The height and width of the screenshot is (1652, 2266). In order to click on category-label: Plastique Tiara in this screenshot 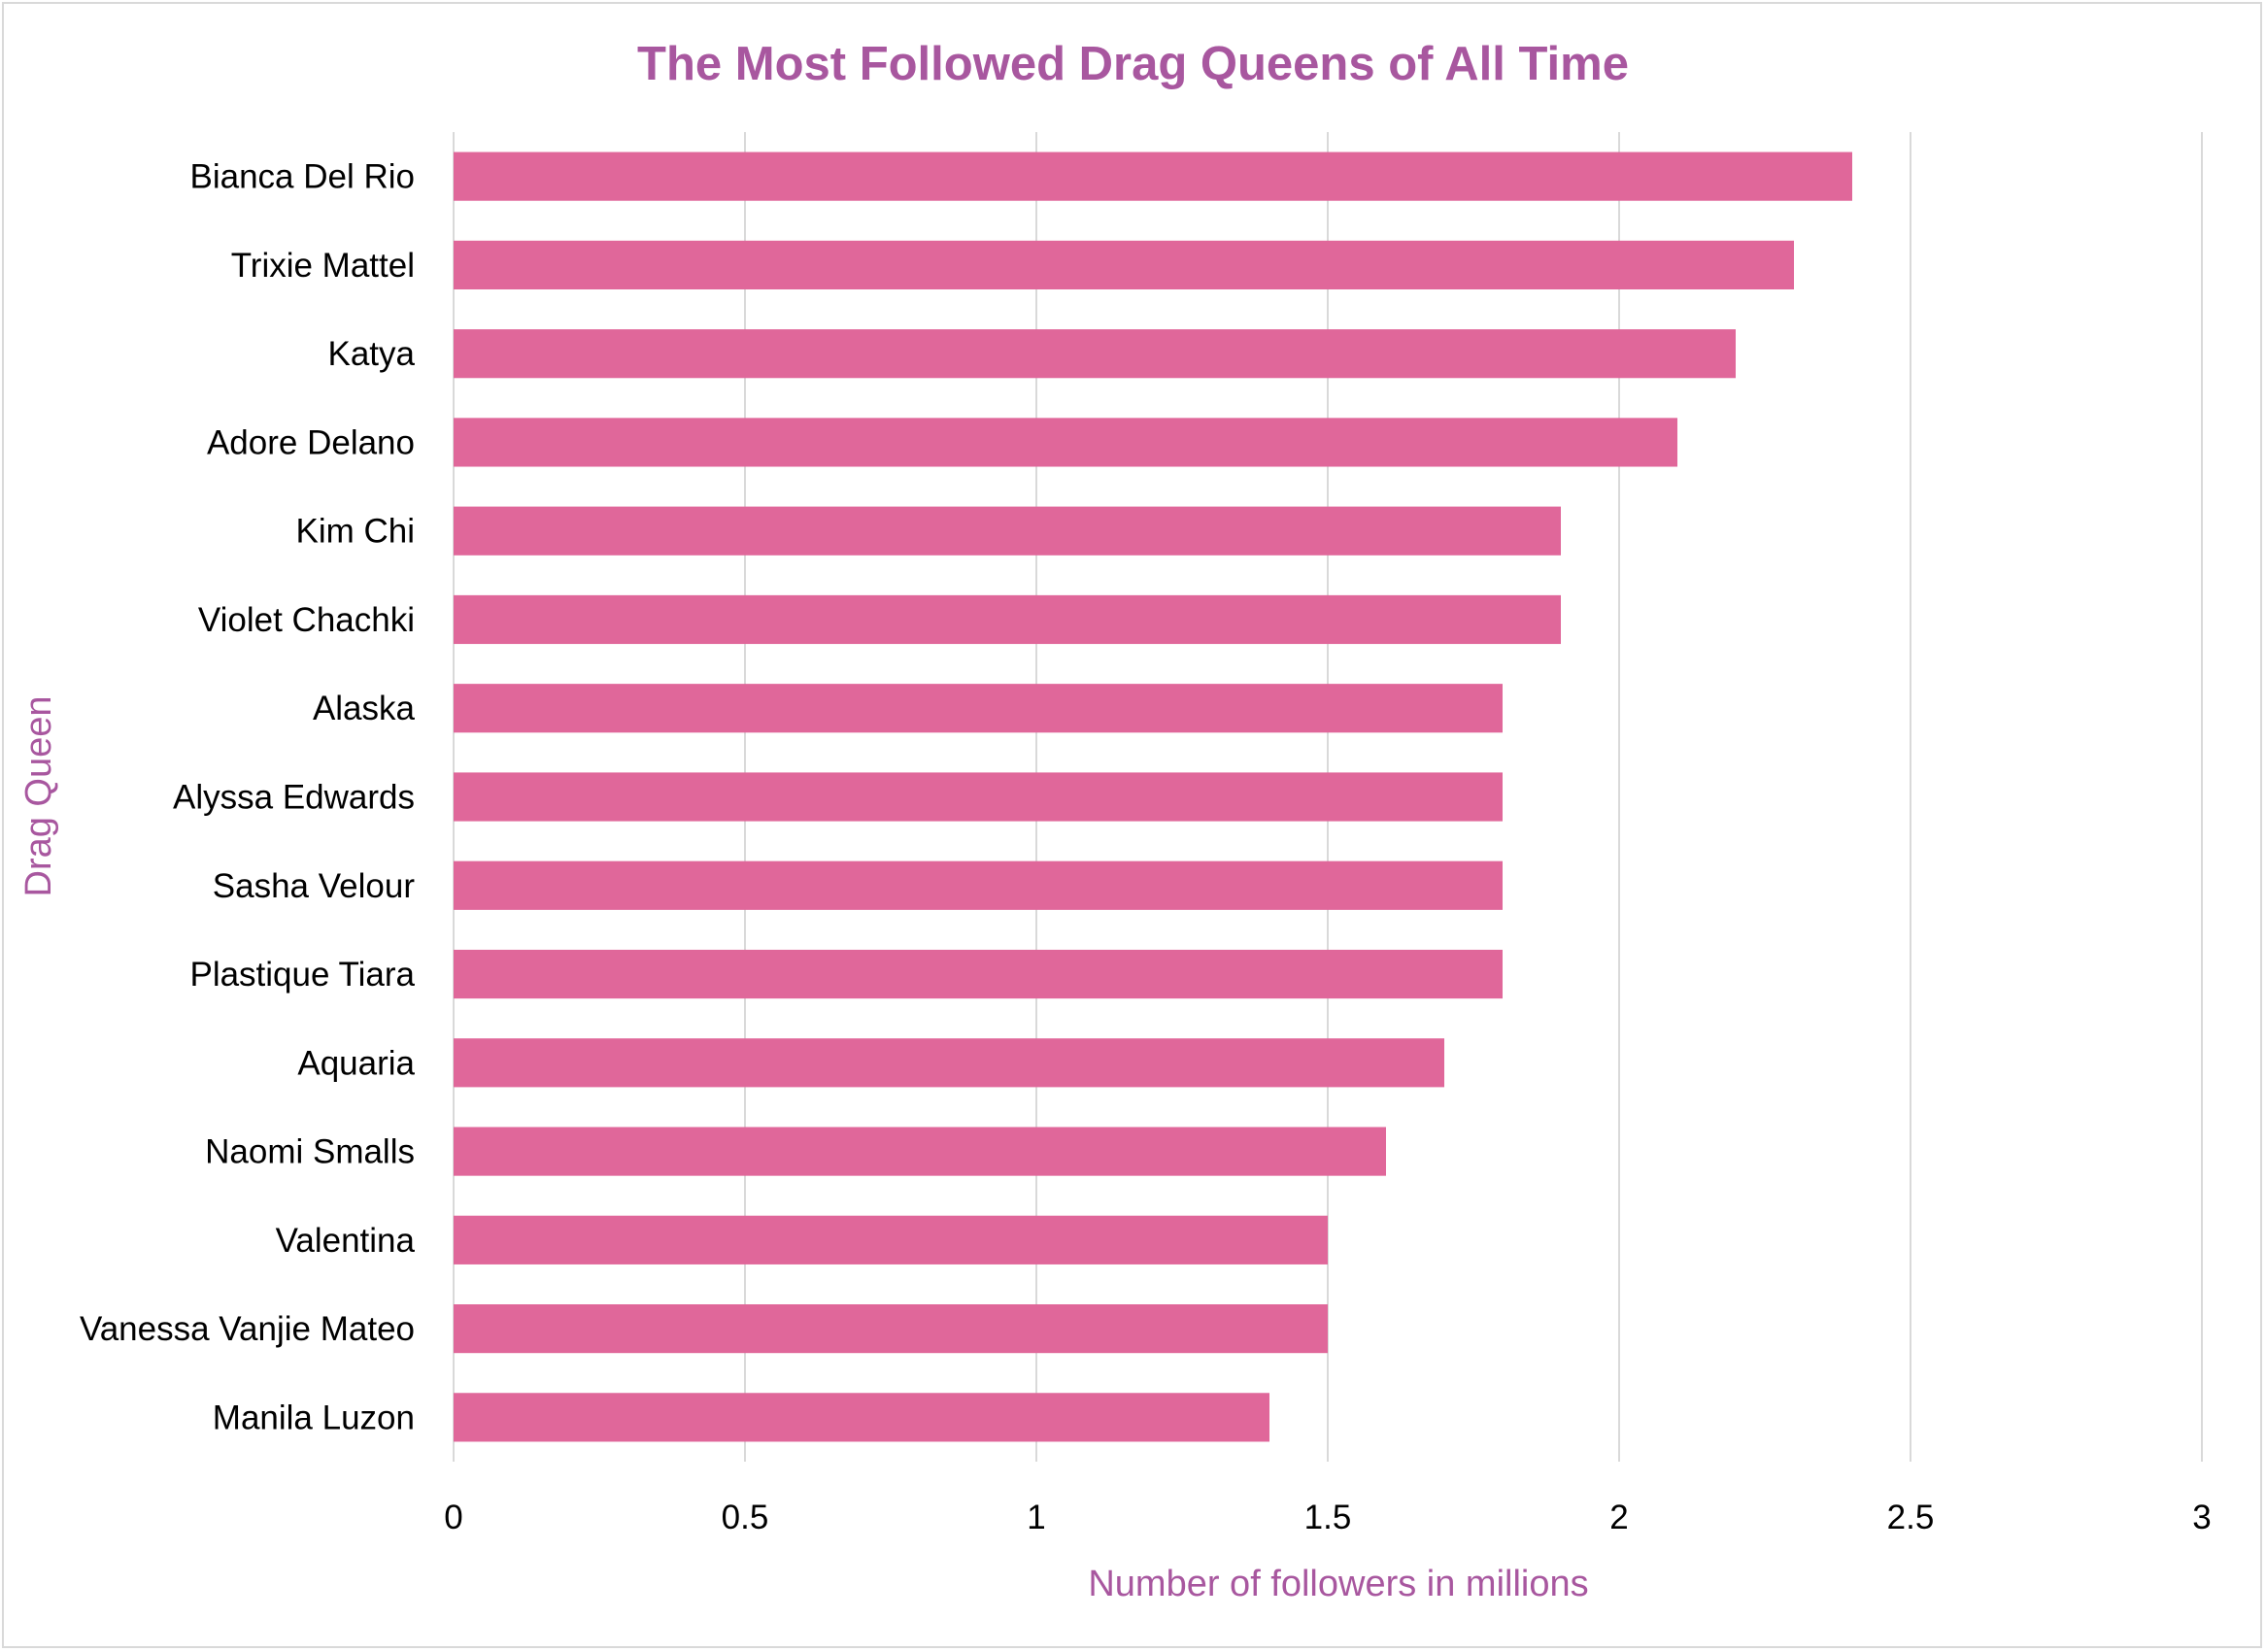, I will do `click(302, 975)`.